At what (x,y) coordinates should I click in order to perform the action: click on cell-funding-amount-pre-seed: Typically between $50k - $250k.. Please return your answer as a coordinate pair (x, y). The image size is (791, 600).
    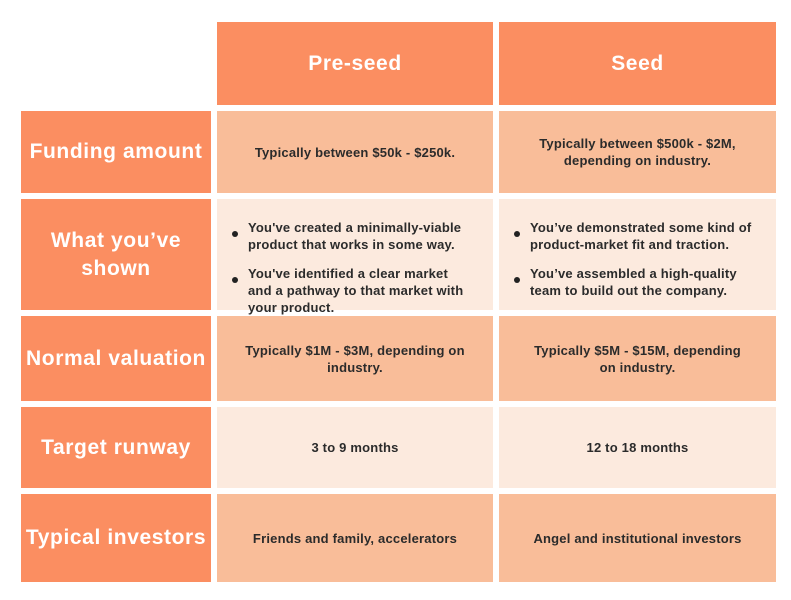
    Looking at the image, I should click on (355, 152).